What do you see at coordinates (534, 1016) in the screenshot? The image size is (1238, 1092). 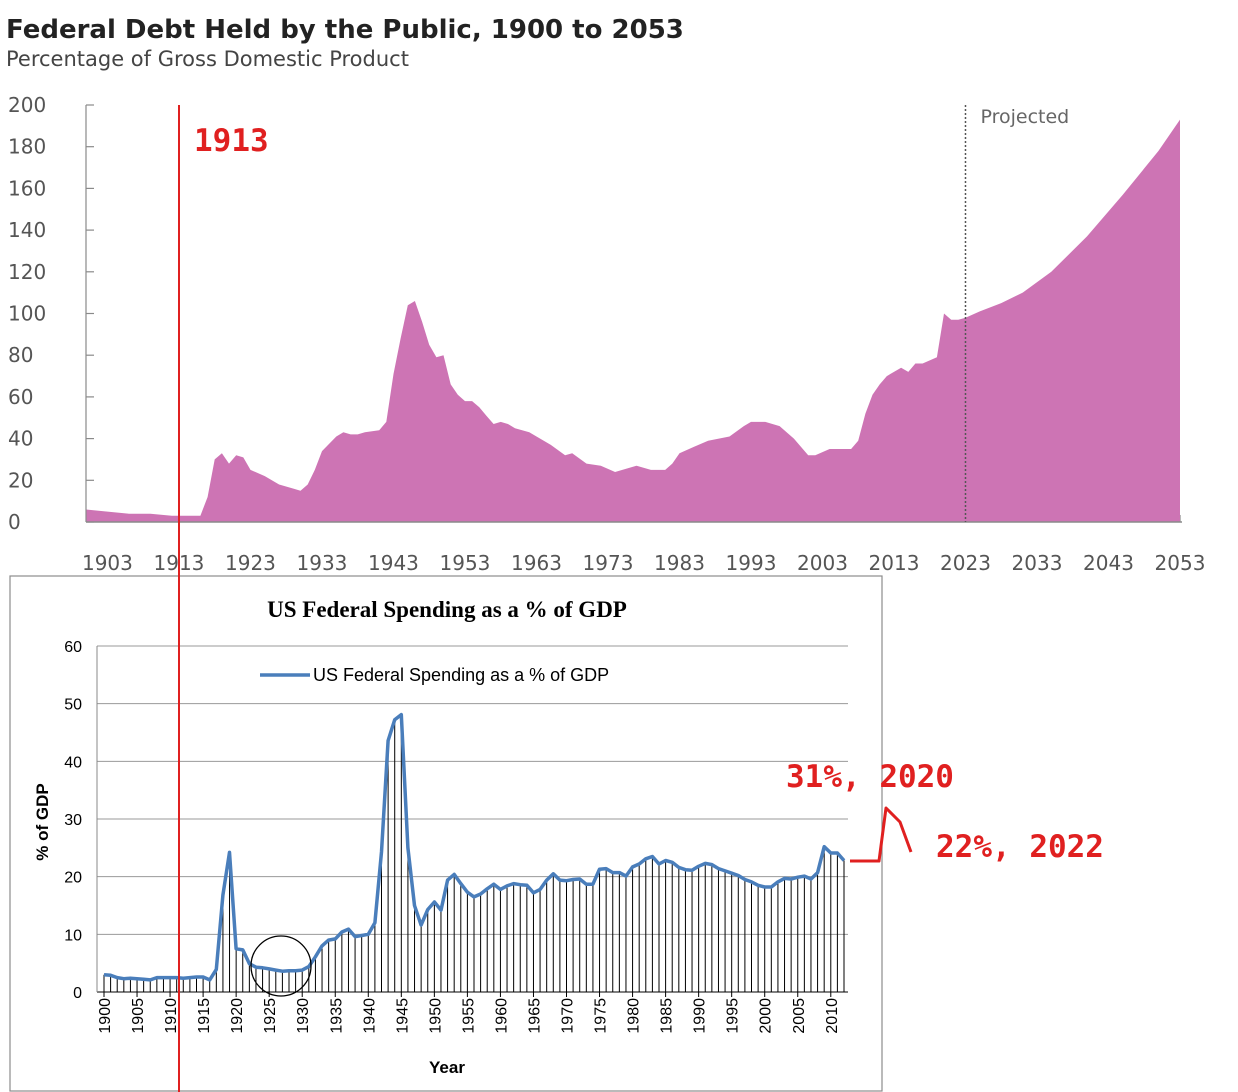 I see `spending-x-tick-label: 1965` at bounding box center [534, 1016].